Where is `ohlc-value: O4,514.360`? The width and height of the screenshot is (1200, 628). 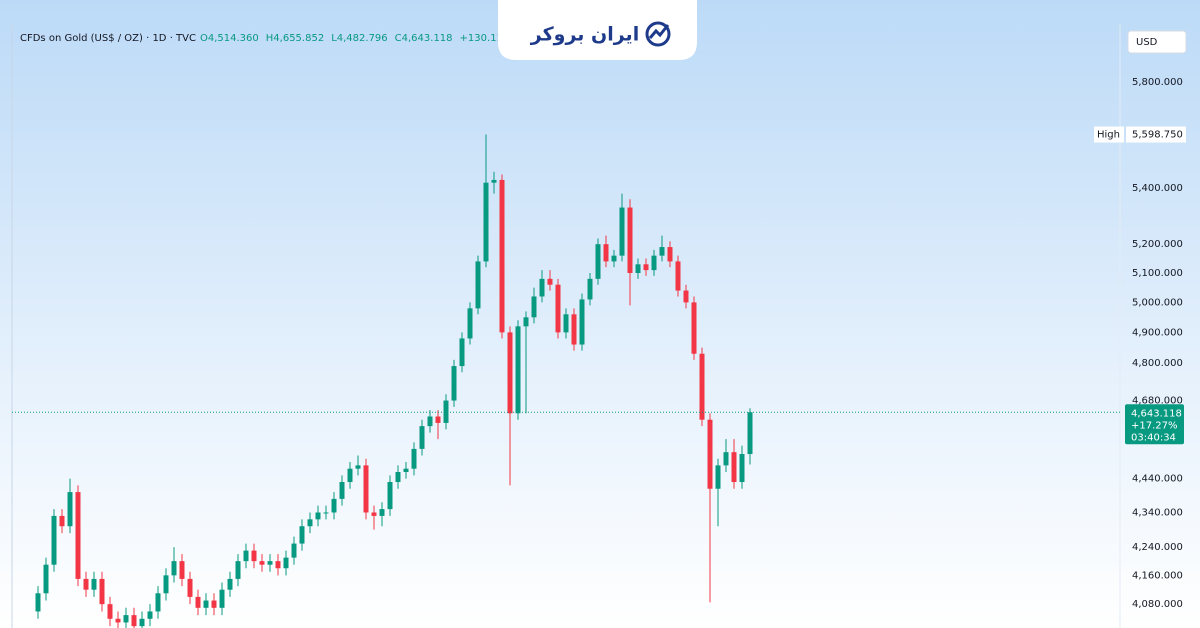 ohlc-value: O4,514.360 is located at coordinates (229, 38).